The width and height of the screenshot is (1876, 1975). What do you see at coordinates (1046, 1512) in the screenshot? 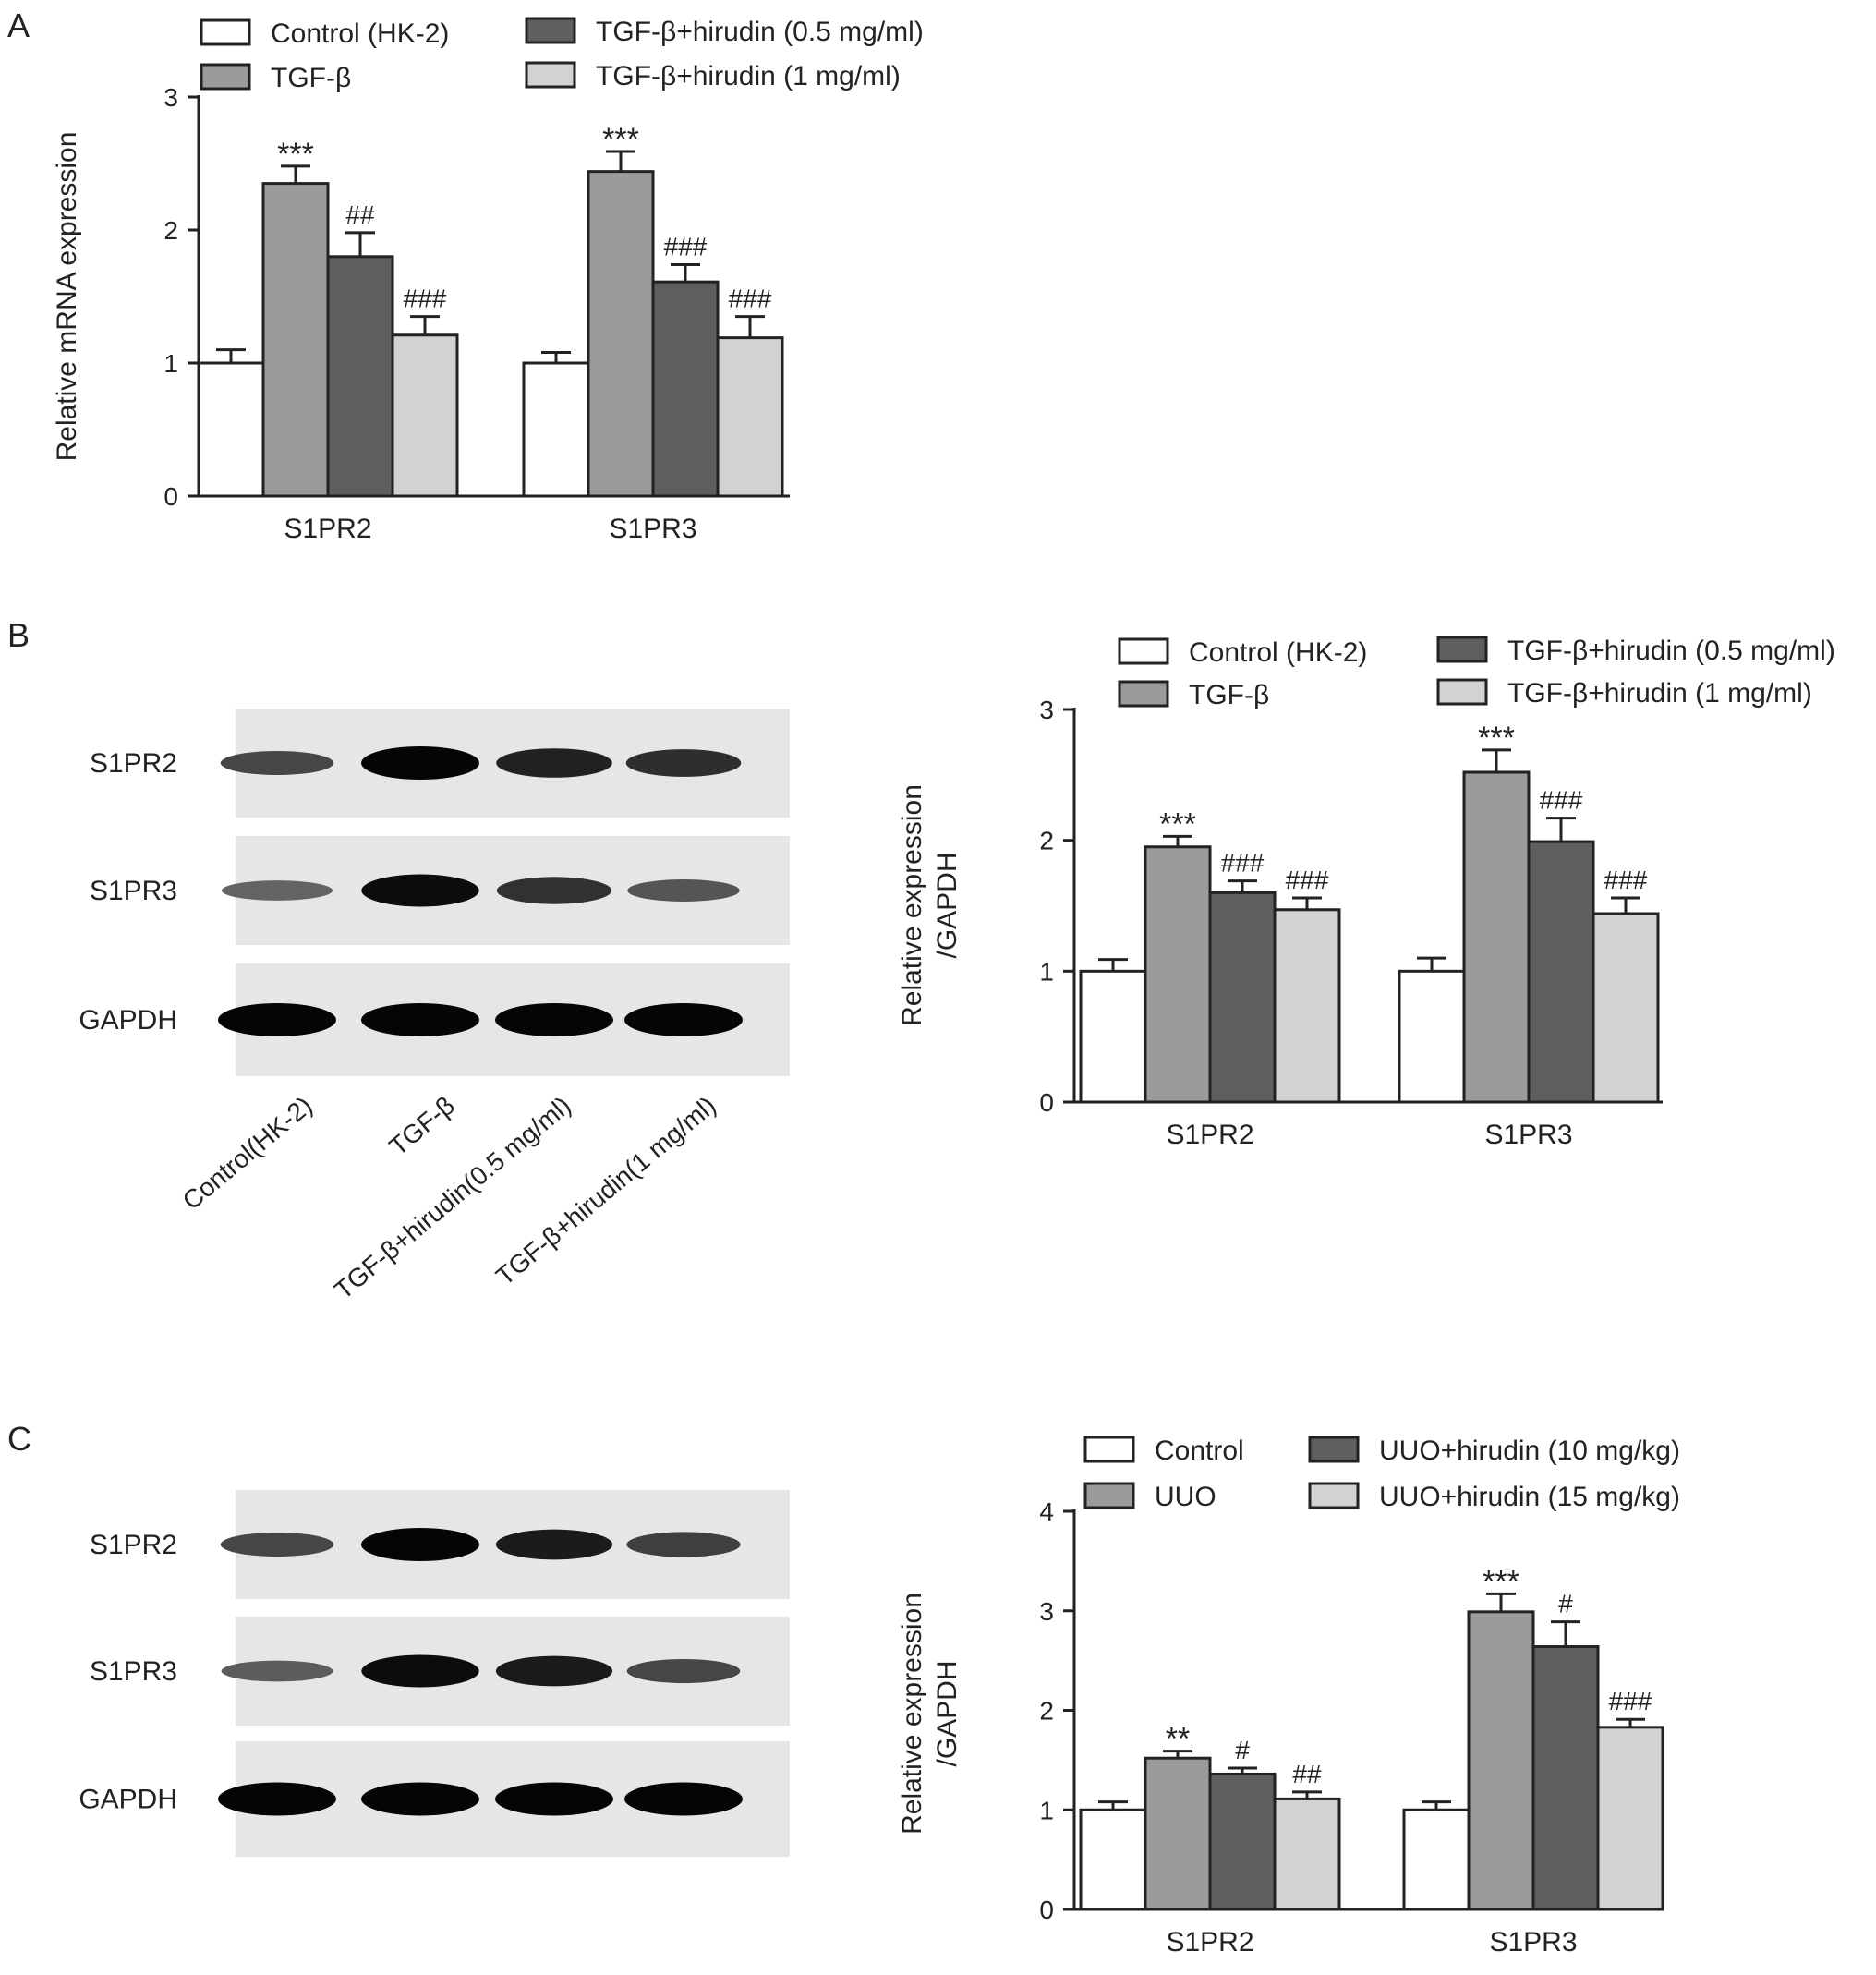
I see `y-tick-label: 4` at bounding box center [1046, 1512].